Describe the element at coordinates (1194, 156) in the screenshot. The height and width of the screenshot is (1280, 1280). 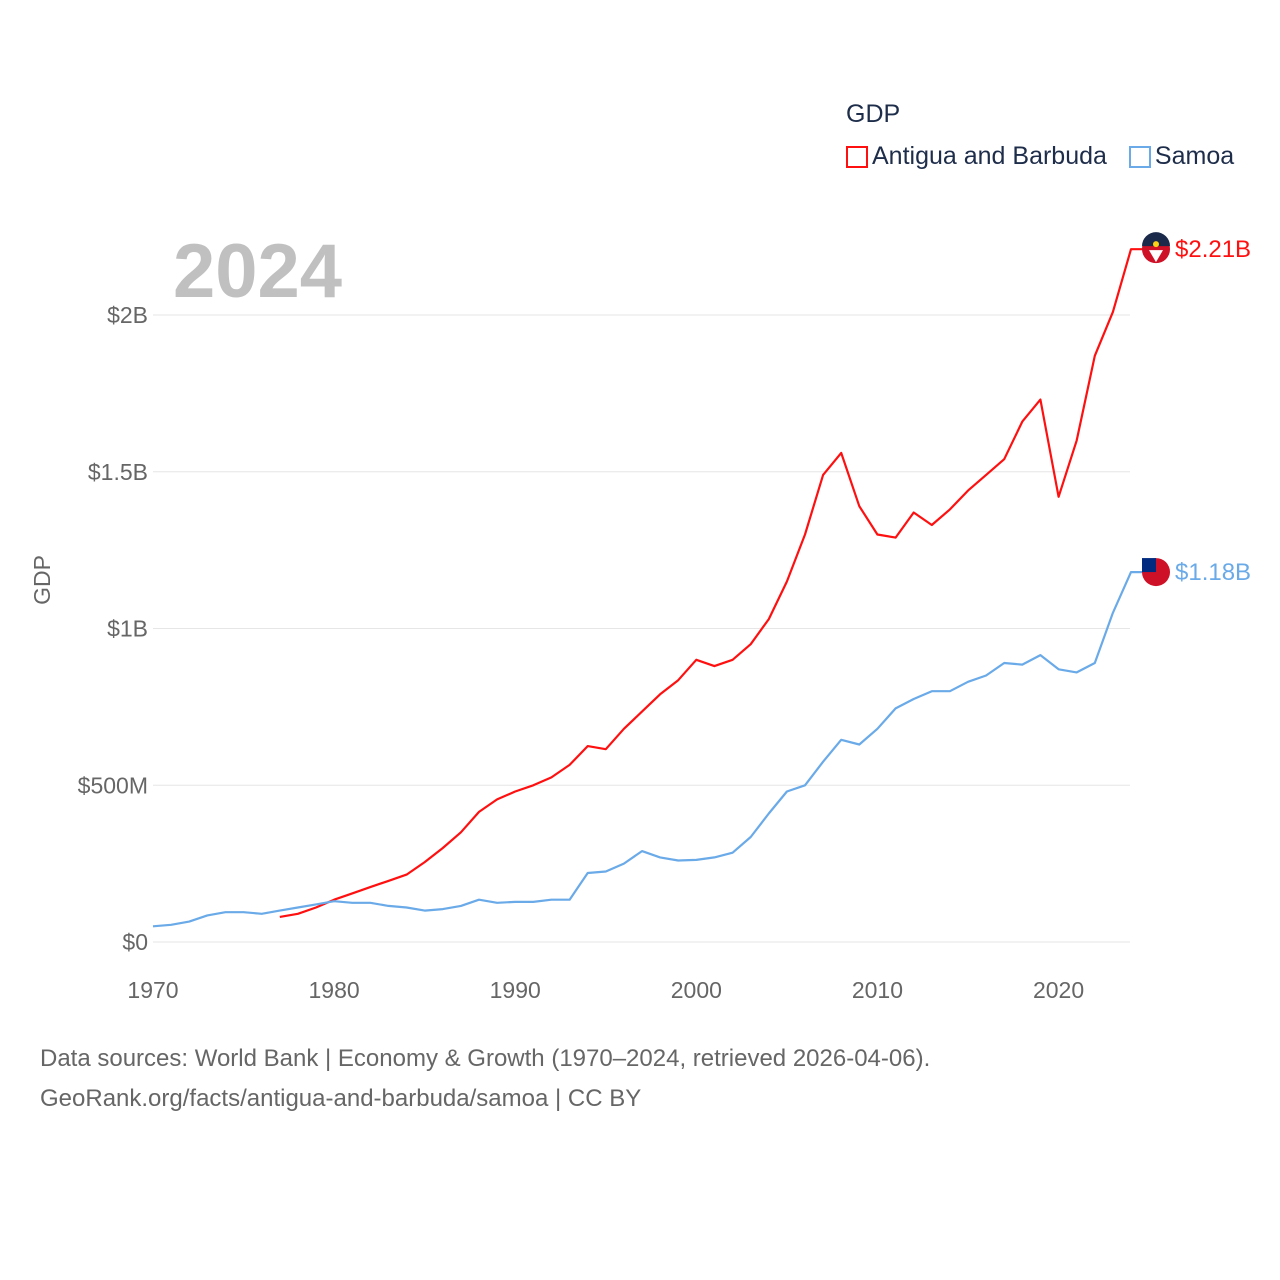
I see `legend-label: Samoa` at that location.